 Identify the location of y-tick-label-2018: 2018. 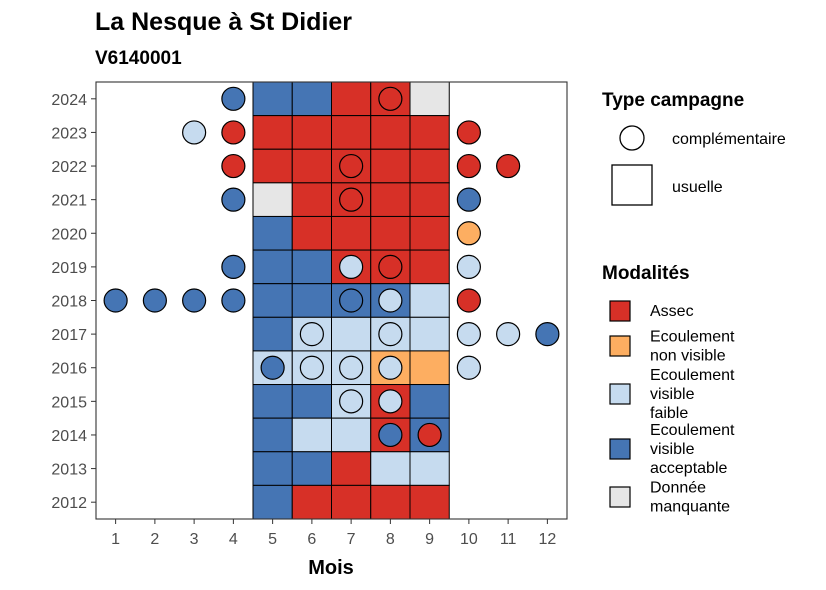
(69, 302).